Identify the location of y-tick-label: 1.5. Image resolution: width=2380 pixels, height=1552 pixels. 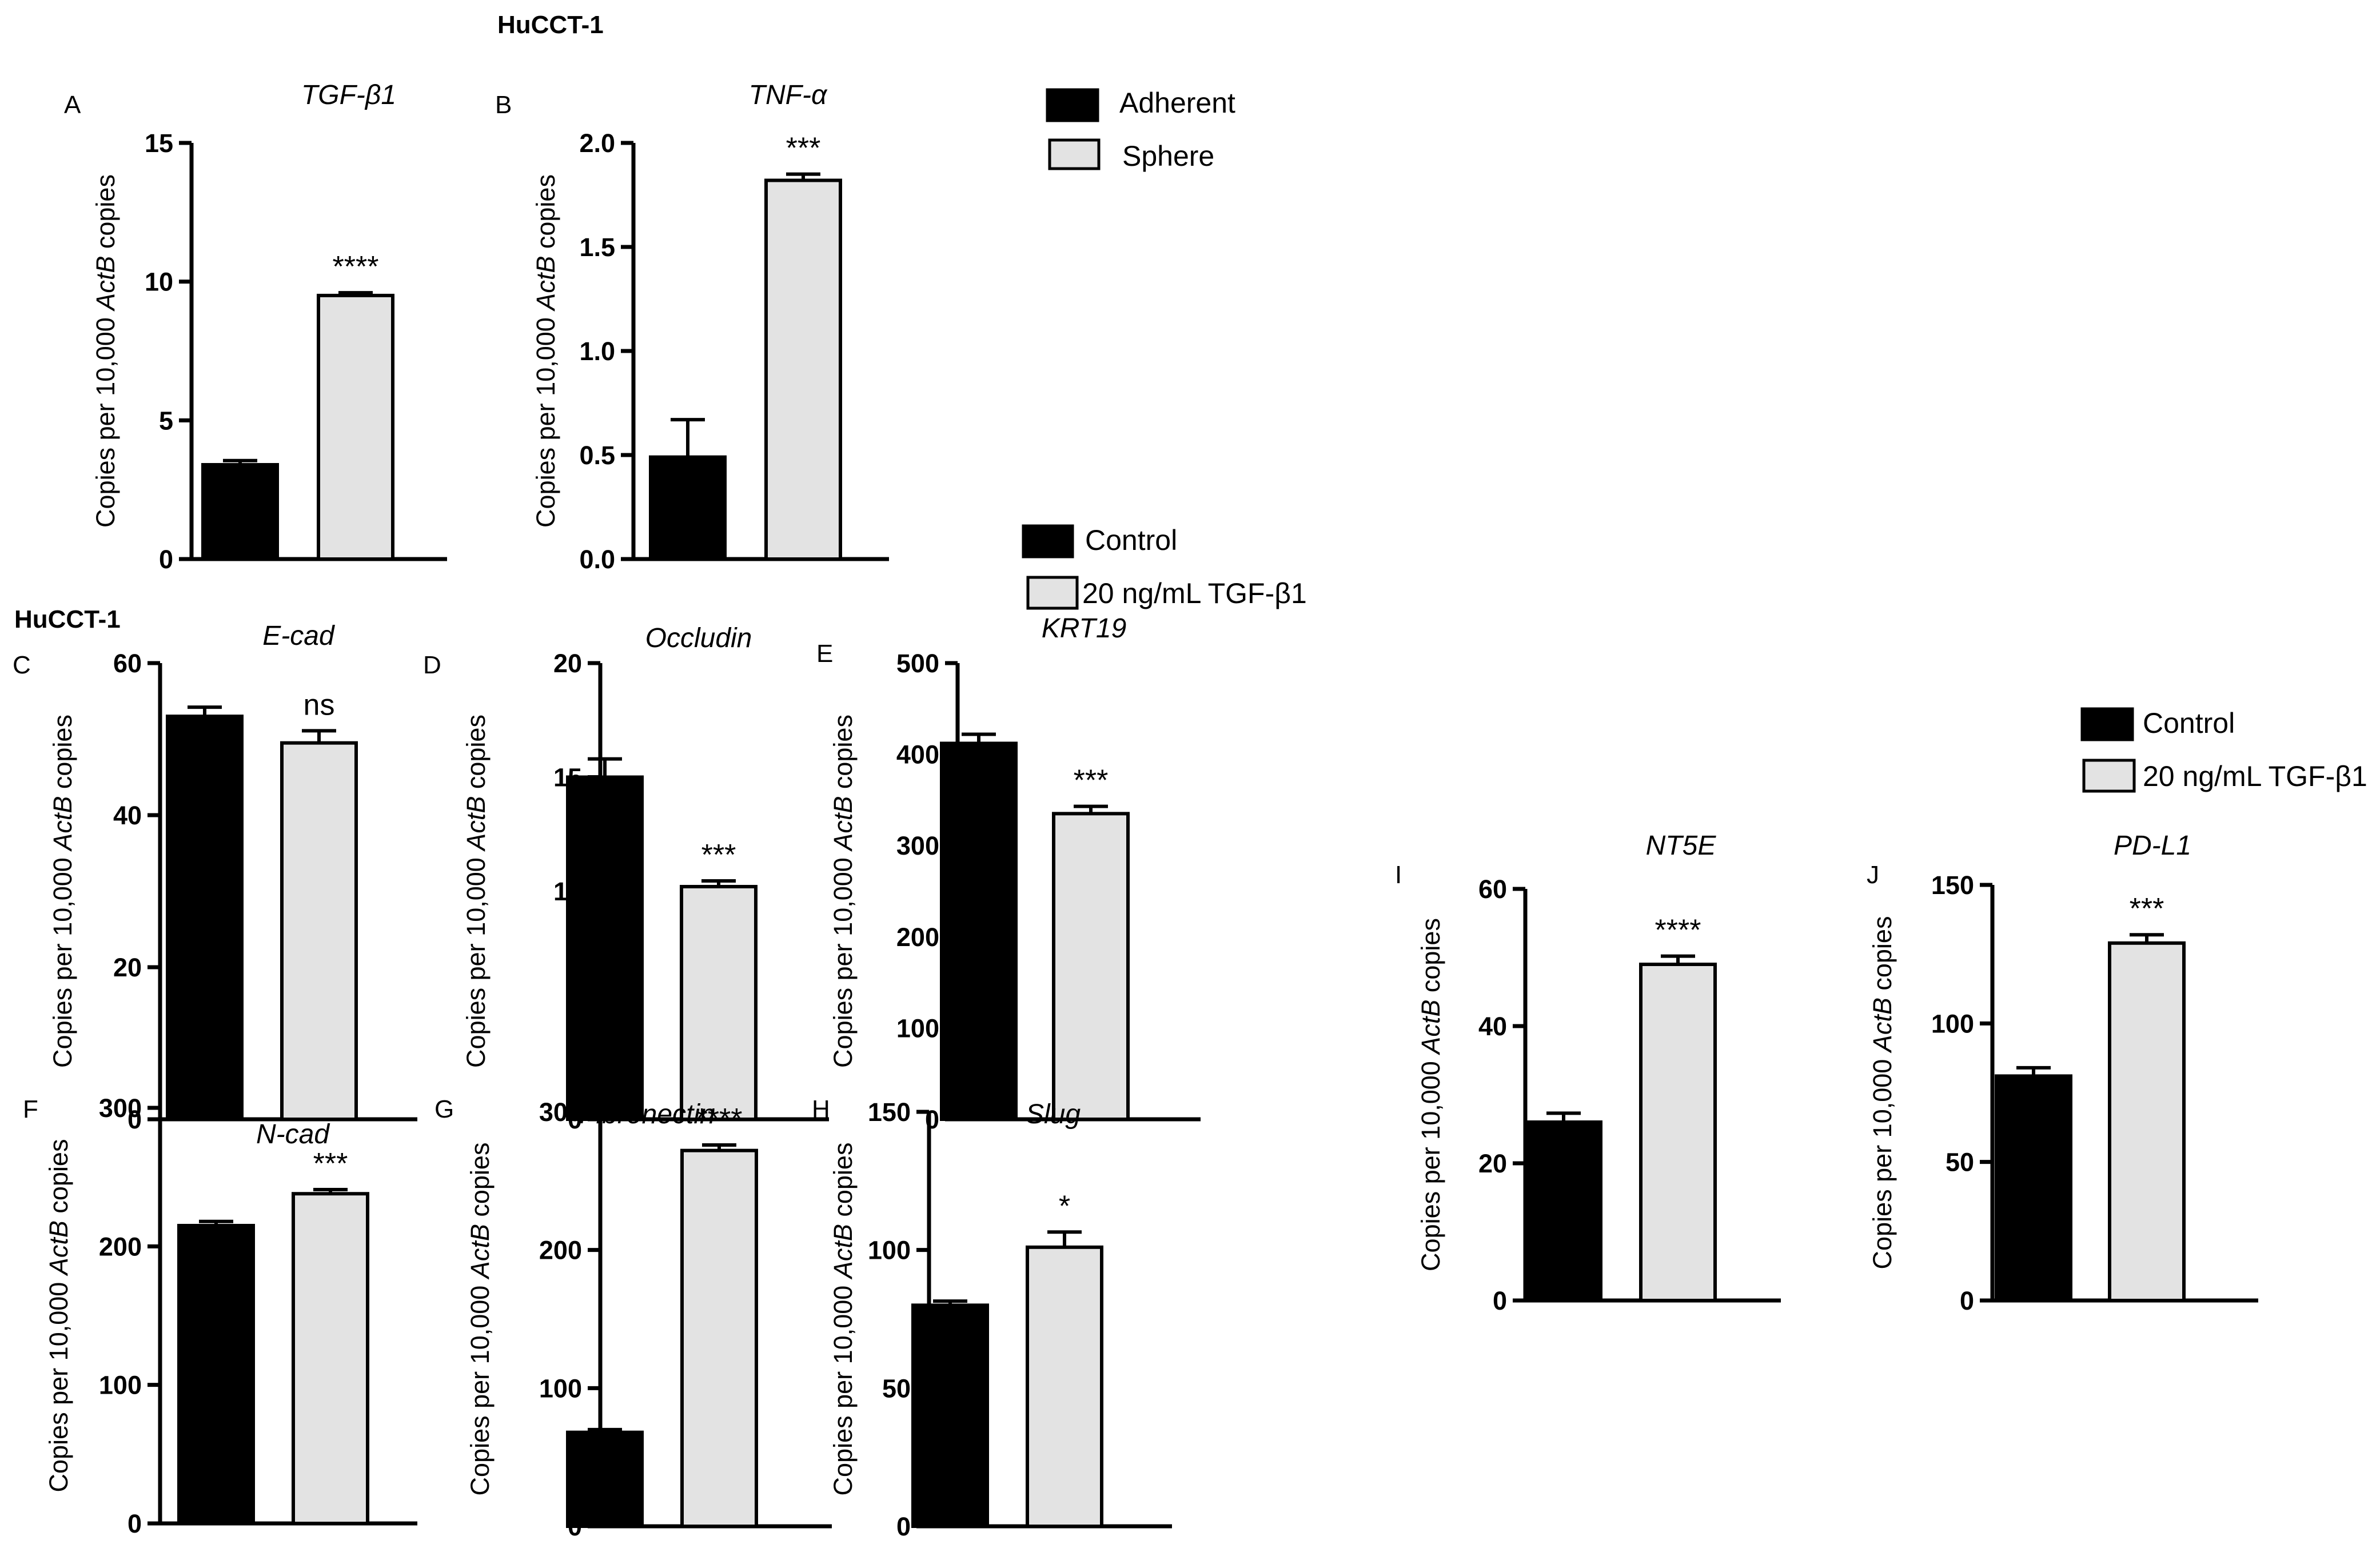
(597, 247).